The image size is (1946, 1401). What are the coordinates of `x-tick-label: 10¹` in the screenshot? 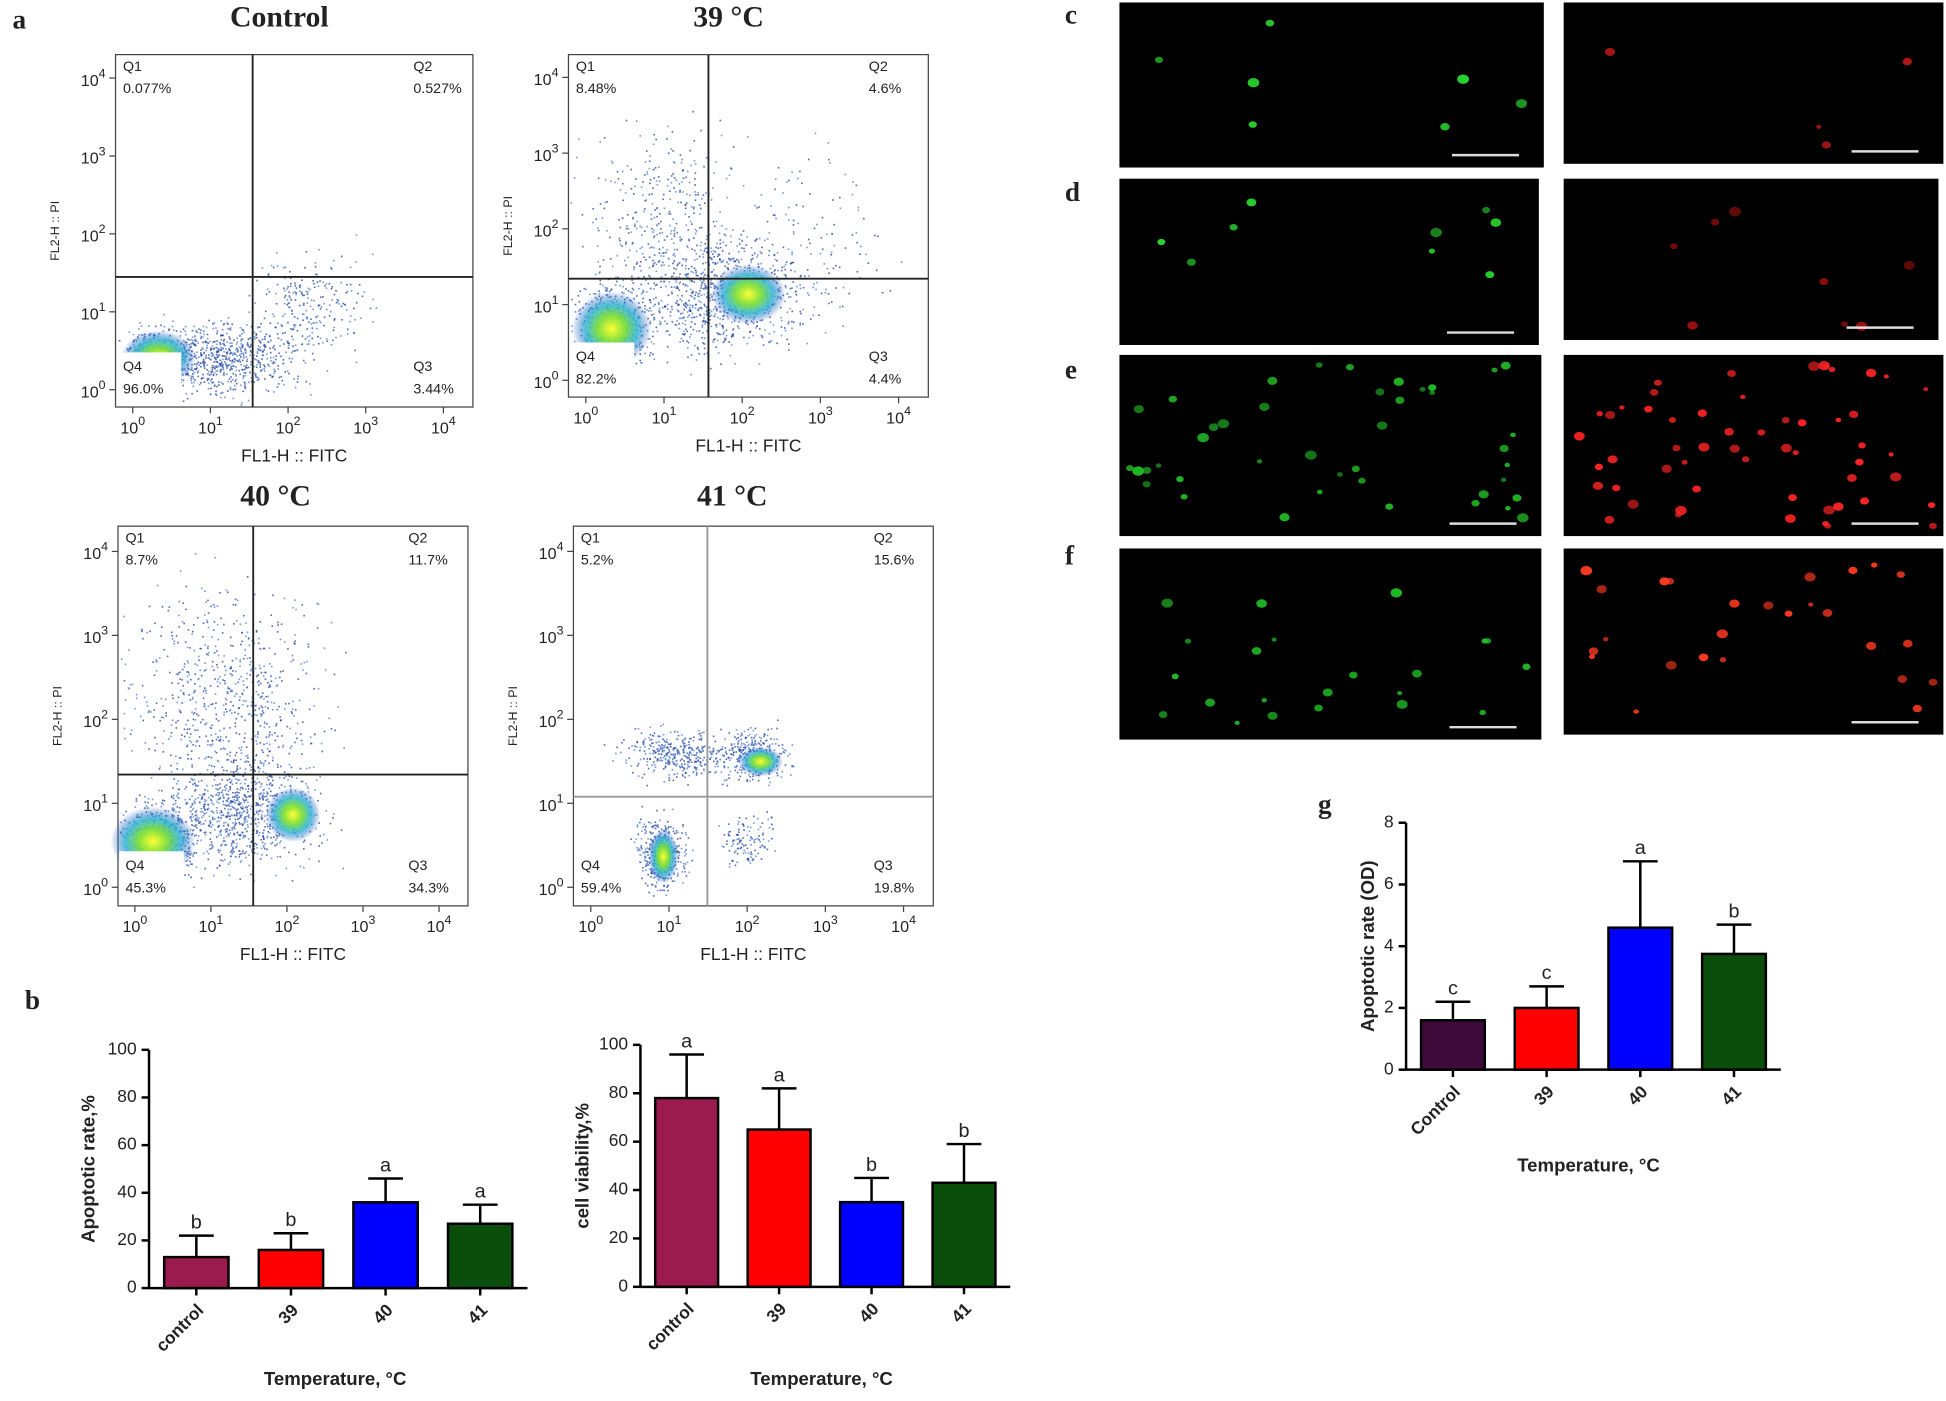 It's located at (210, 425).